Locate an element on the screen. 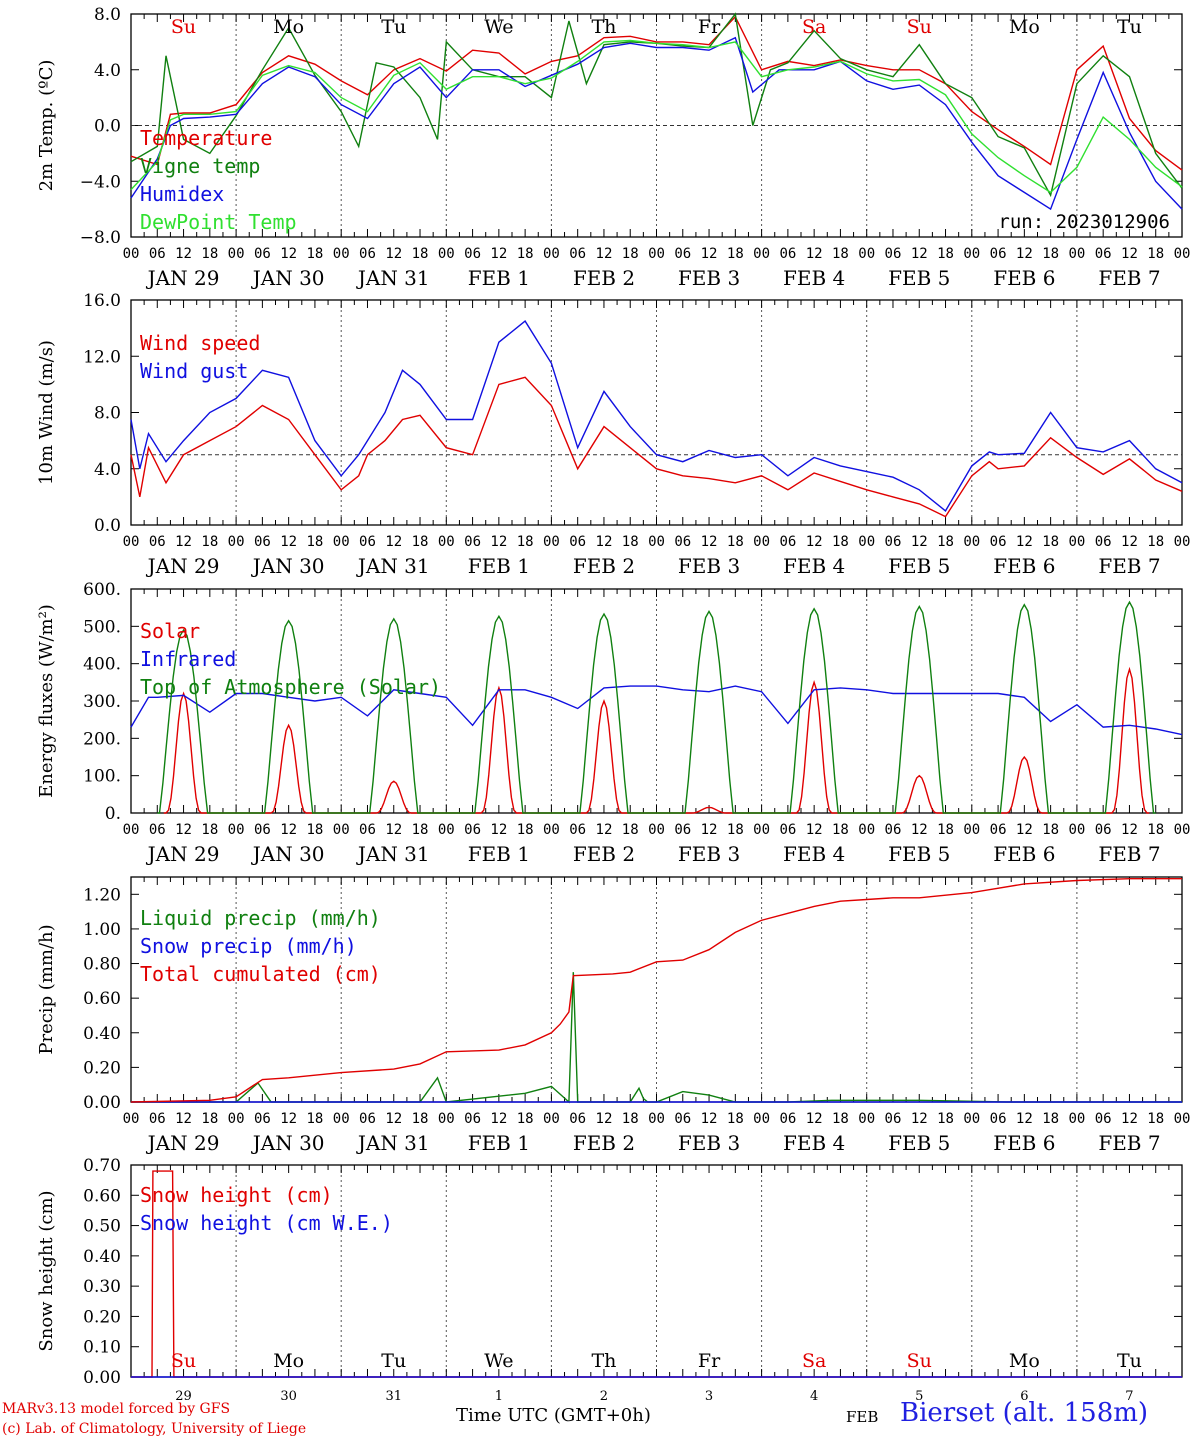  y-tick-label: 300. is located at coordinates (102, 702).